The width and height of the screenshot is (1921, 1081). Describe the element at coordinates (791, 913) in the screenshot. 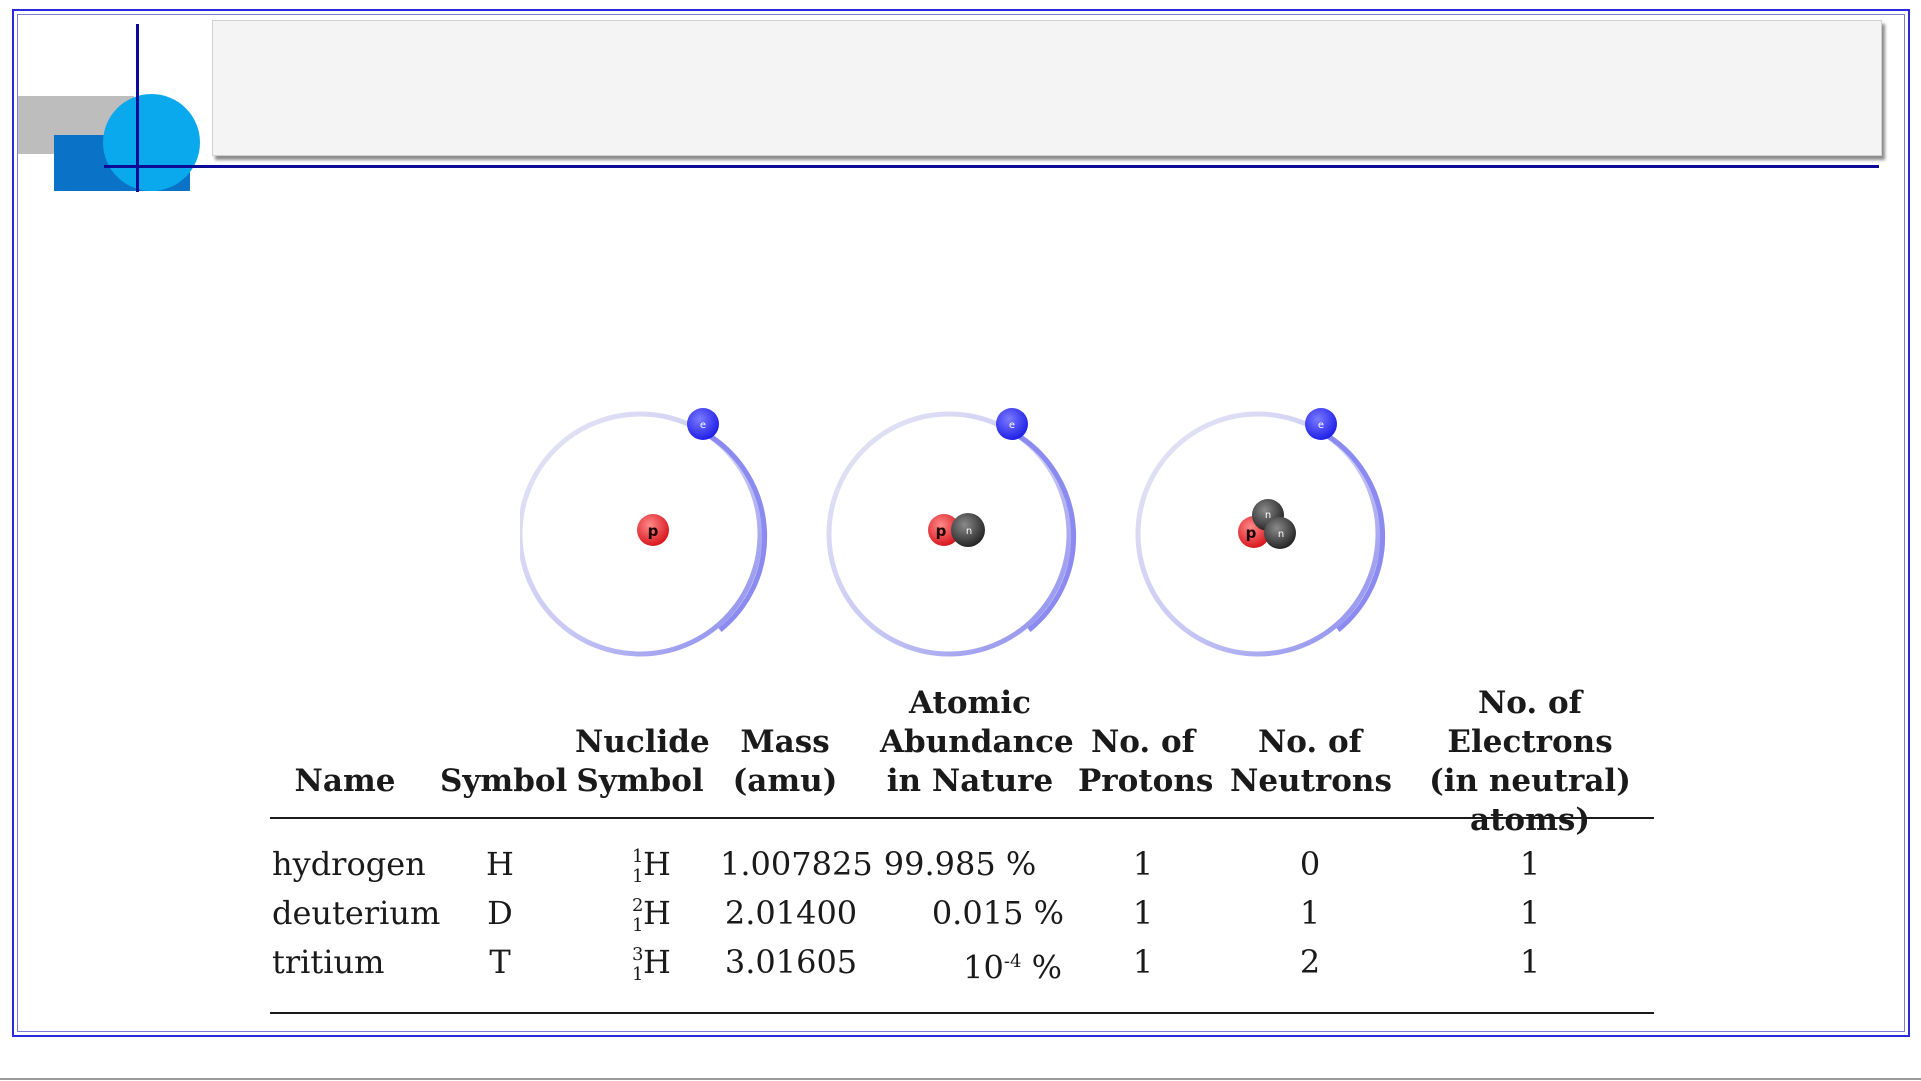

I see `cell-mass: 2.01400` at that location.